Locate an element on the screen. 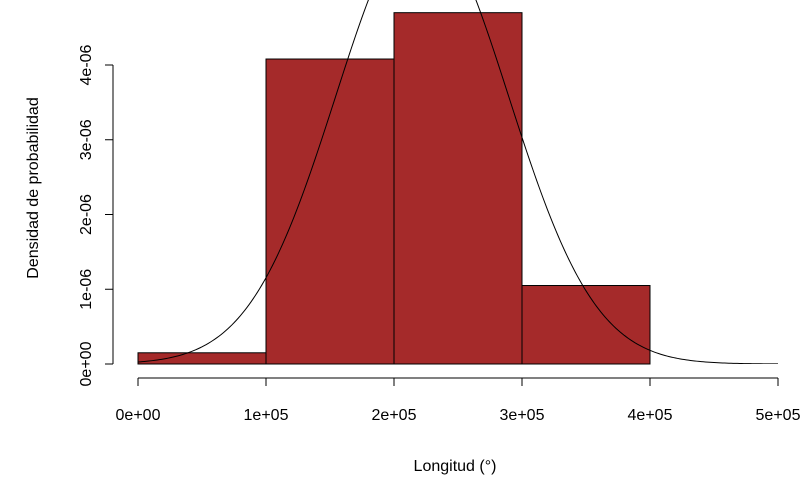 This screenshot has width=807, height=485. y-tick-label: 2e-06 is located at coordinates (86, 214).